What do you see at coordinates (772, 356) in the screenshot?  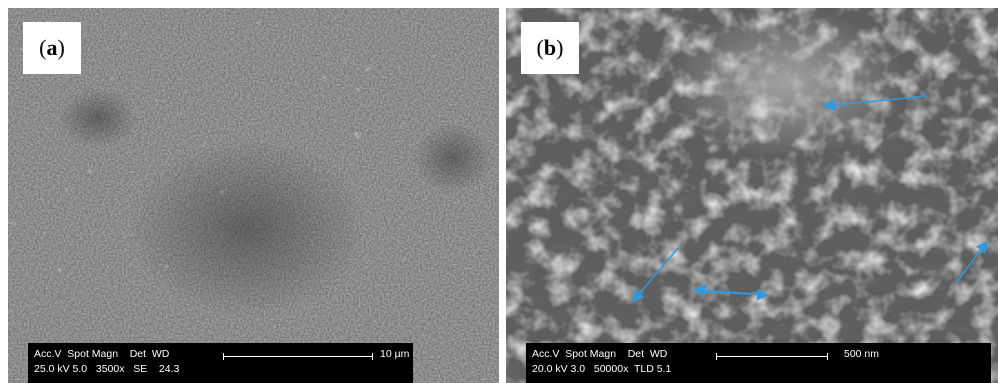 I see `scale-bar-b` at bounding box center [772, 356].